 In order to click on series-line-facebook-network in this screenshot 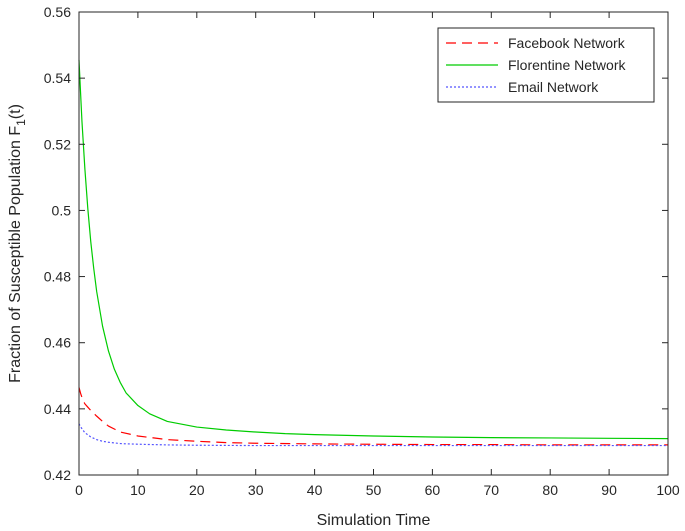, I will do `click(373, 416)`.